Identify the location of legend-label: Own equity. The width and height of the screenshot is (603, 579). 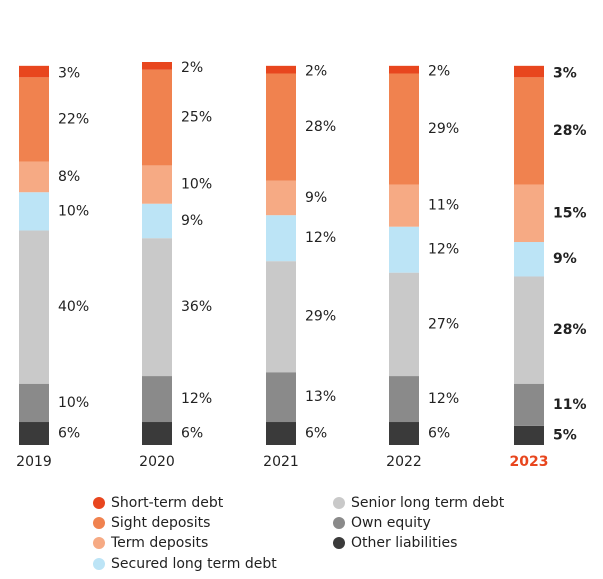
(391, 523).